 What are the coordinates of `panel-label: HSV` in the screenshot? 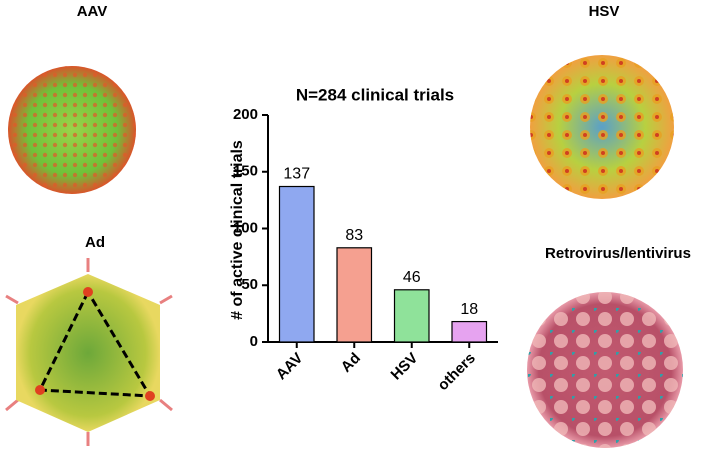 It's located at (604, 11).